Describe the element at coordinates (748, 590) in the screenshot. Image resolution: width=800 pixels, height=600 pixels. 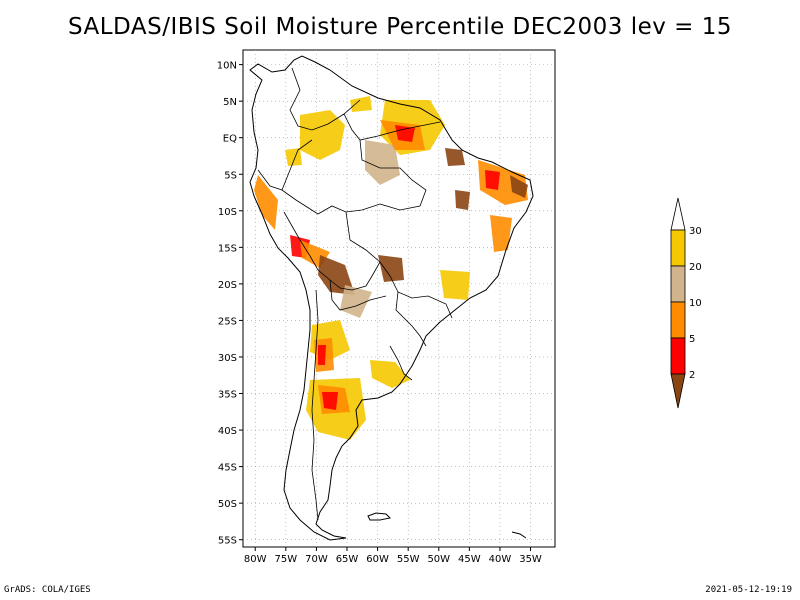
I see `footer-timestamp: 2021-05-12-19:19` at that location.